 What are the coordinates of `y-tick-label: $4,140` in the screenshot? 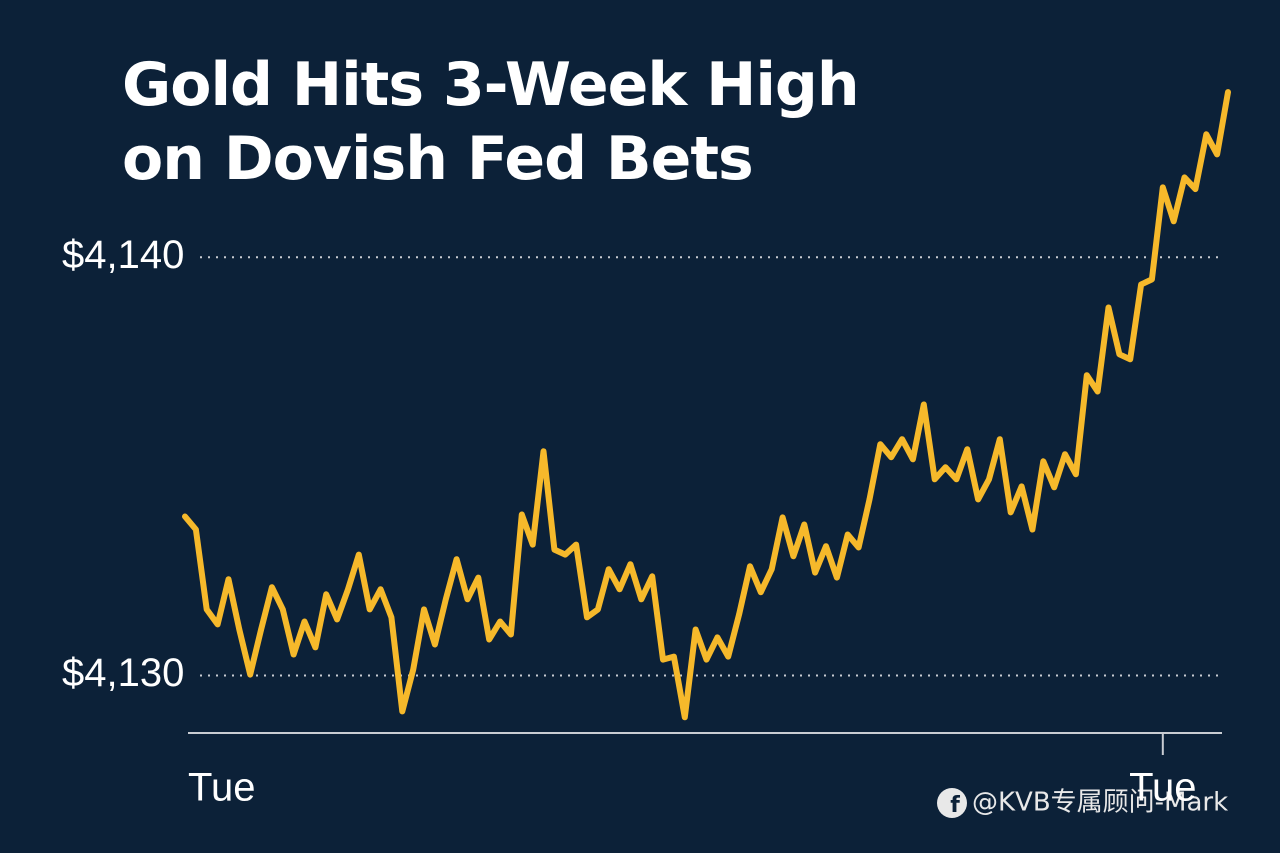 It's located at (123, 255).